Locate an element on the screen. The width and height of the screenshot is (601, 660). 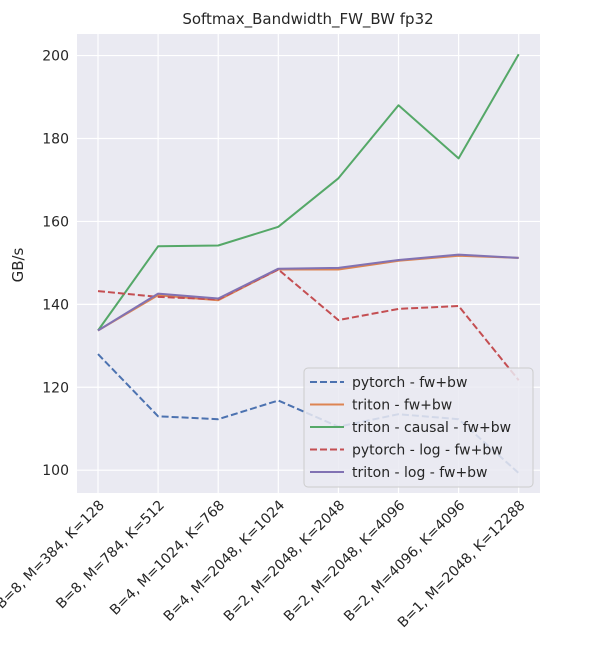
x-tick-label: B=4, M=2048, K=1024 is located at coordinates (224, 560).